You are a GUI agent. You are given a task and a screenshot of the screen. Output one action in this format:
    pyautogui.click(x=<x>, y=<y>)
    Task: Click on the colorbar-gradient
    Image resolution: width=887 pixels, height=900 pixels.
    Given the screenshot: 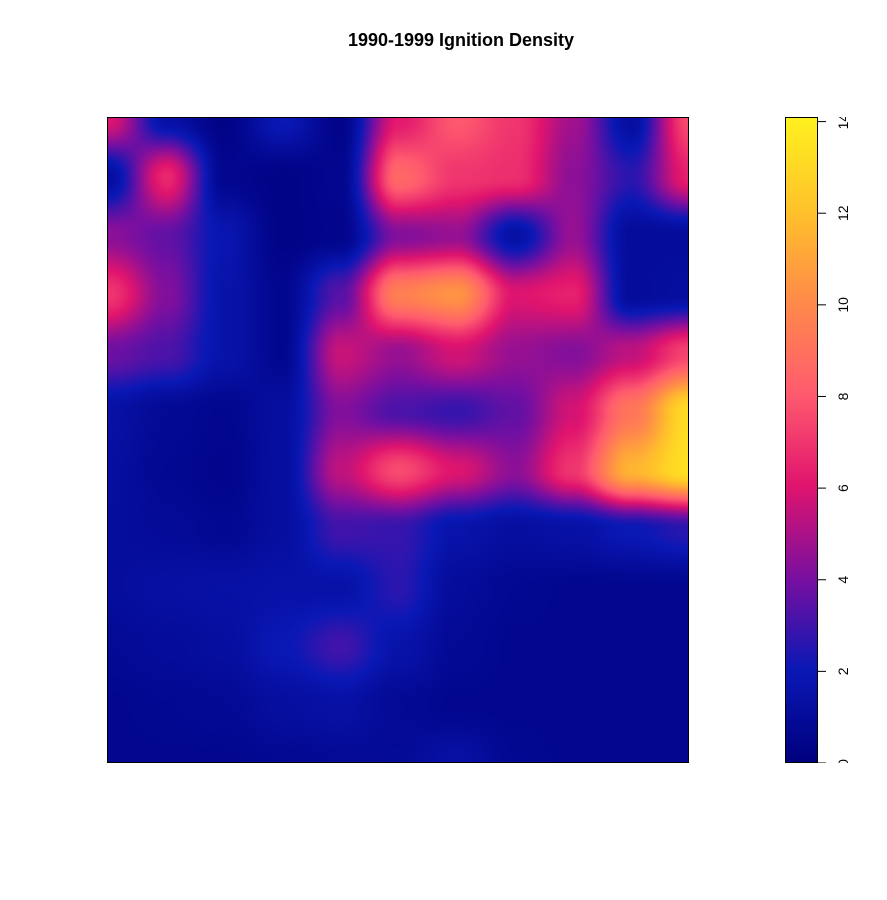 What is the action you would take?
    pyautogui.click(x=801, y=440)
    